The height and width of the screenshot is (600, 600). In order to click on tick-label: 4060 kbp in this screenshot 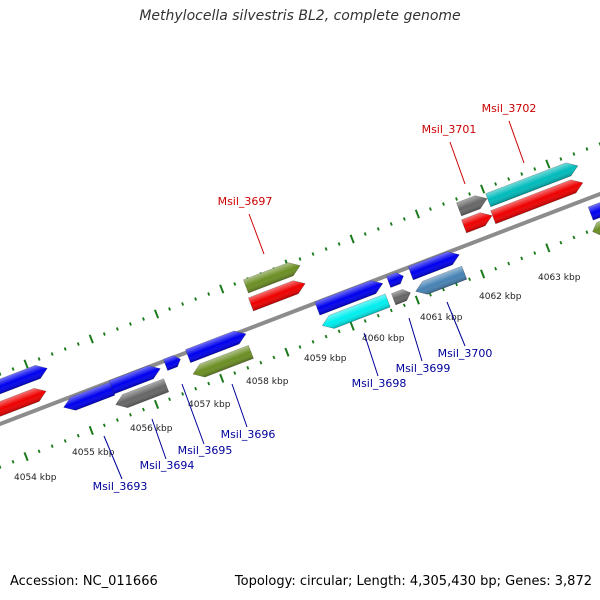, I will do `click(383, 339)`.